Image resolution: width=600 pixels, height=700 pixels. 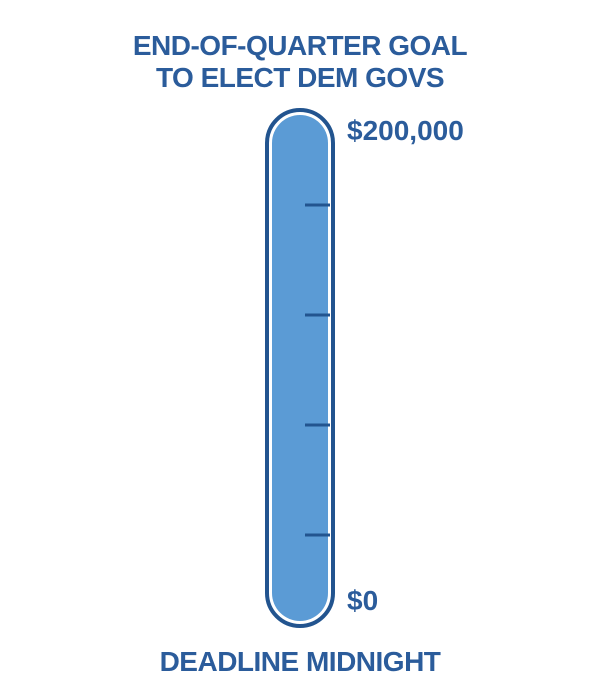 I want to click on goal-title-line-2: TO ELECT DEM GOVS, so click(x=300, y=77).